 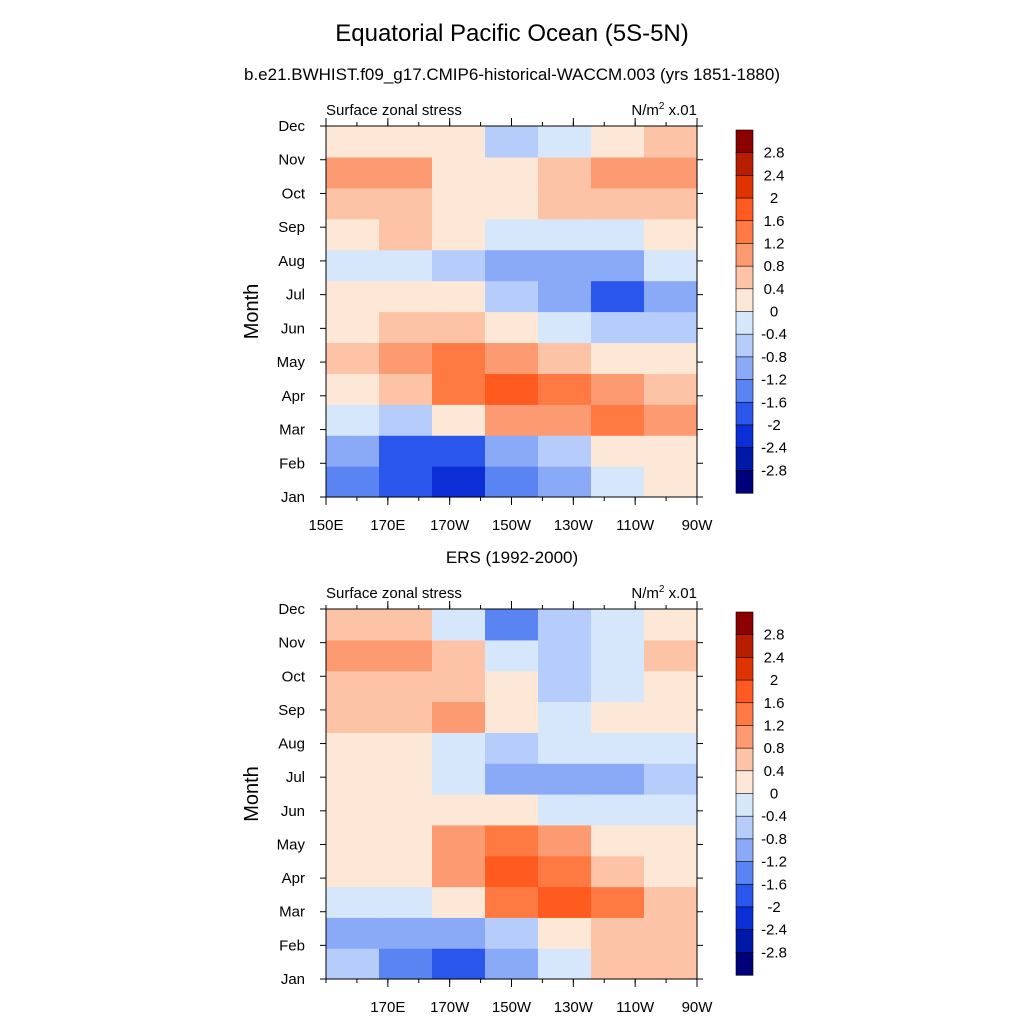 I want to click on colorbar-label: 1.2, so click(x=774, y=725).